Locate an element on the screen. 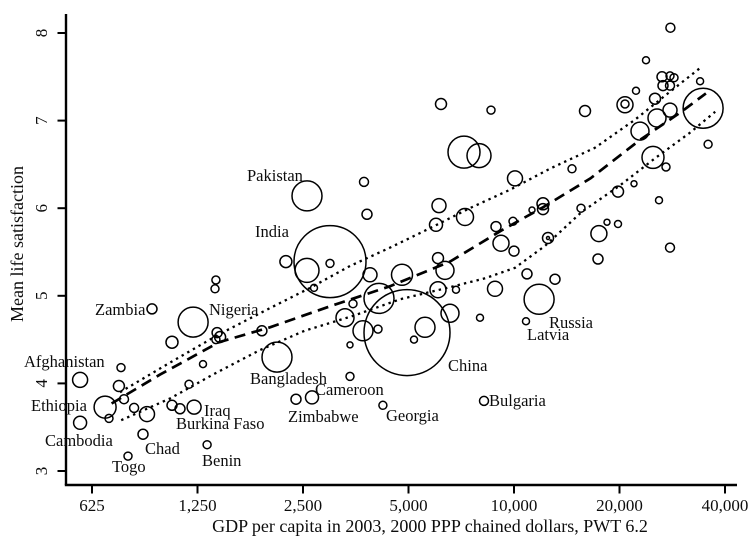  y-tick-label: 7 is located at coordinates (41, 120).